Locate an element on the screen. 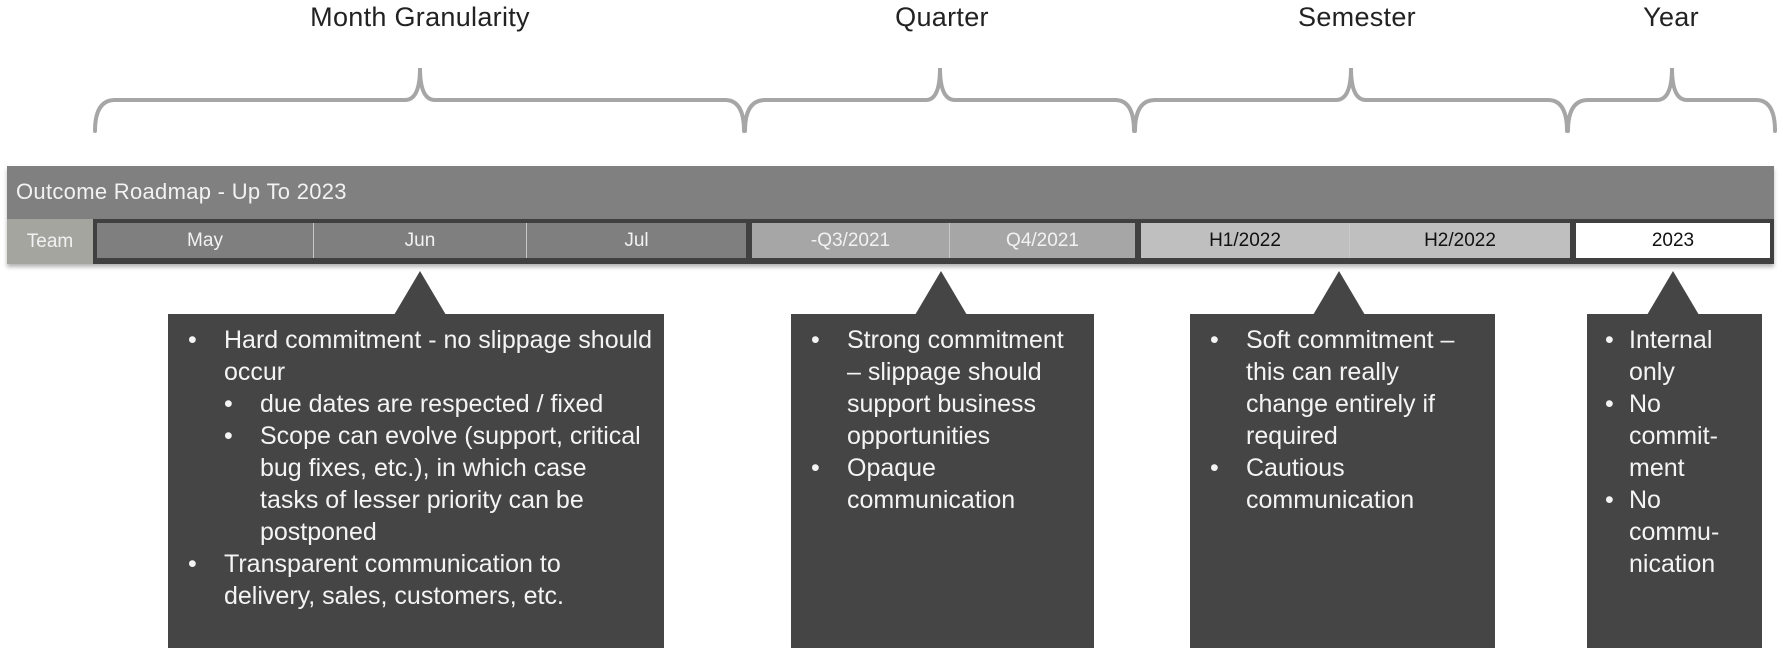 The width and height of the screenshot is (1783, 656). group-title-month: Month Granularity is located at coordinates (420, 17).